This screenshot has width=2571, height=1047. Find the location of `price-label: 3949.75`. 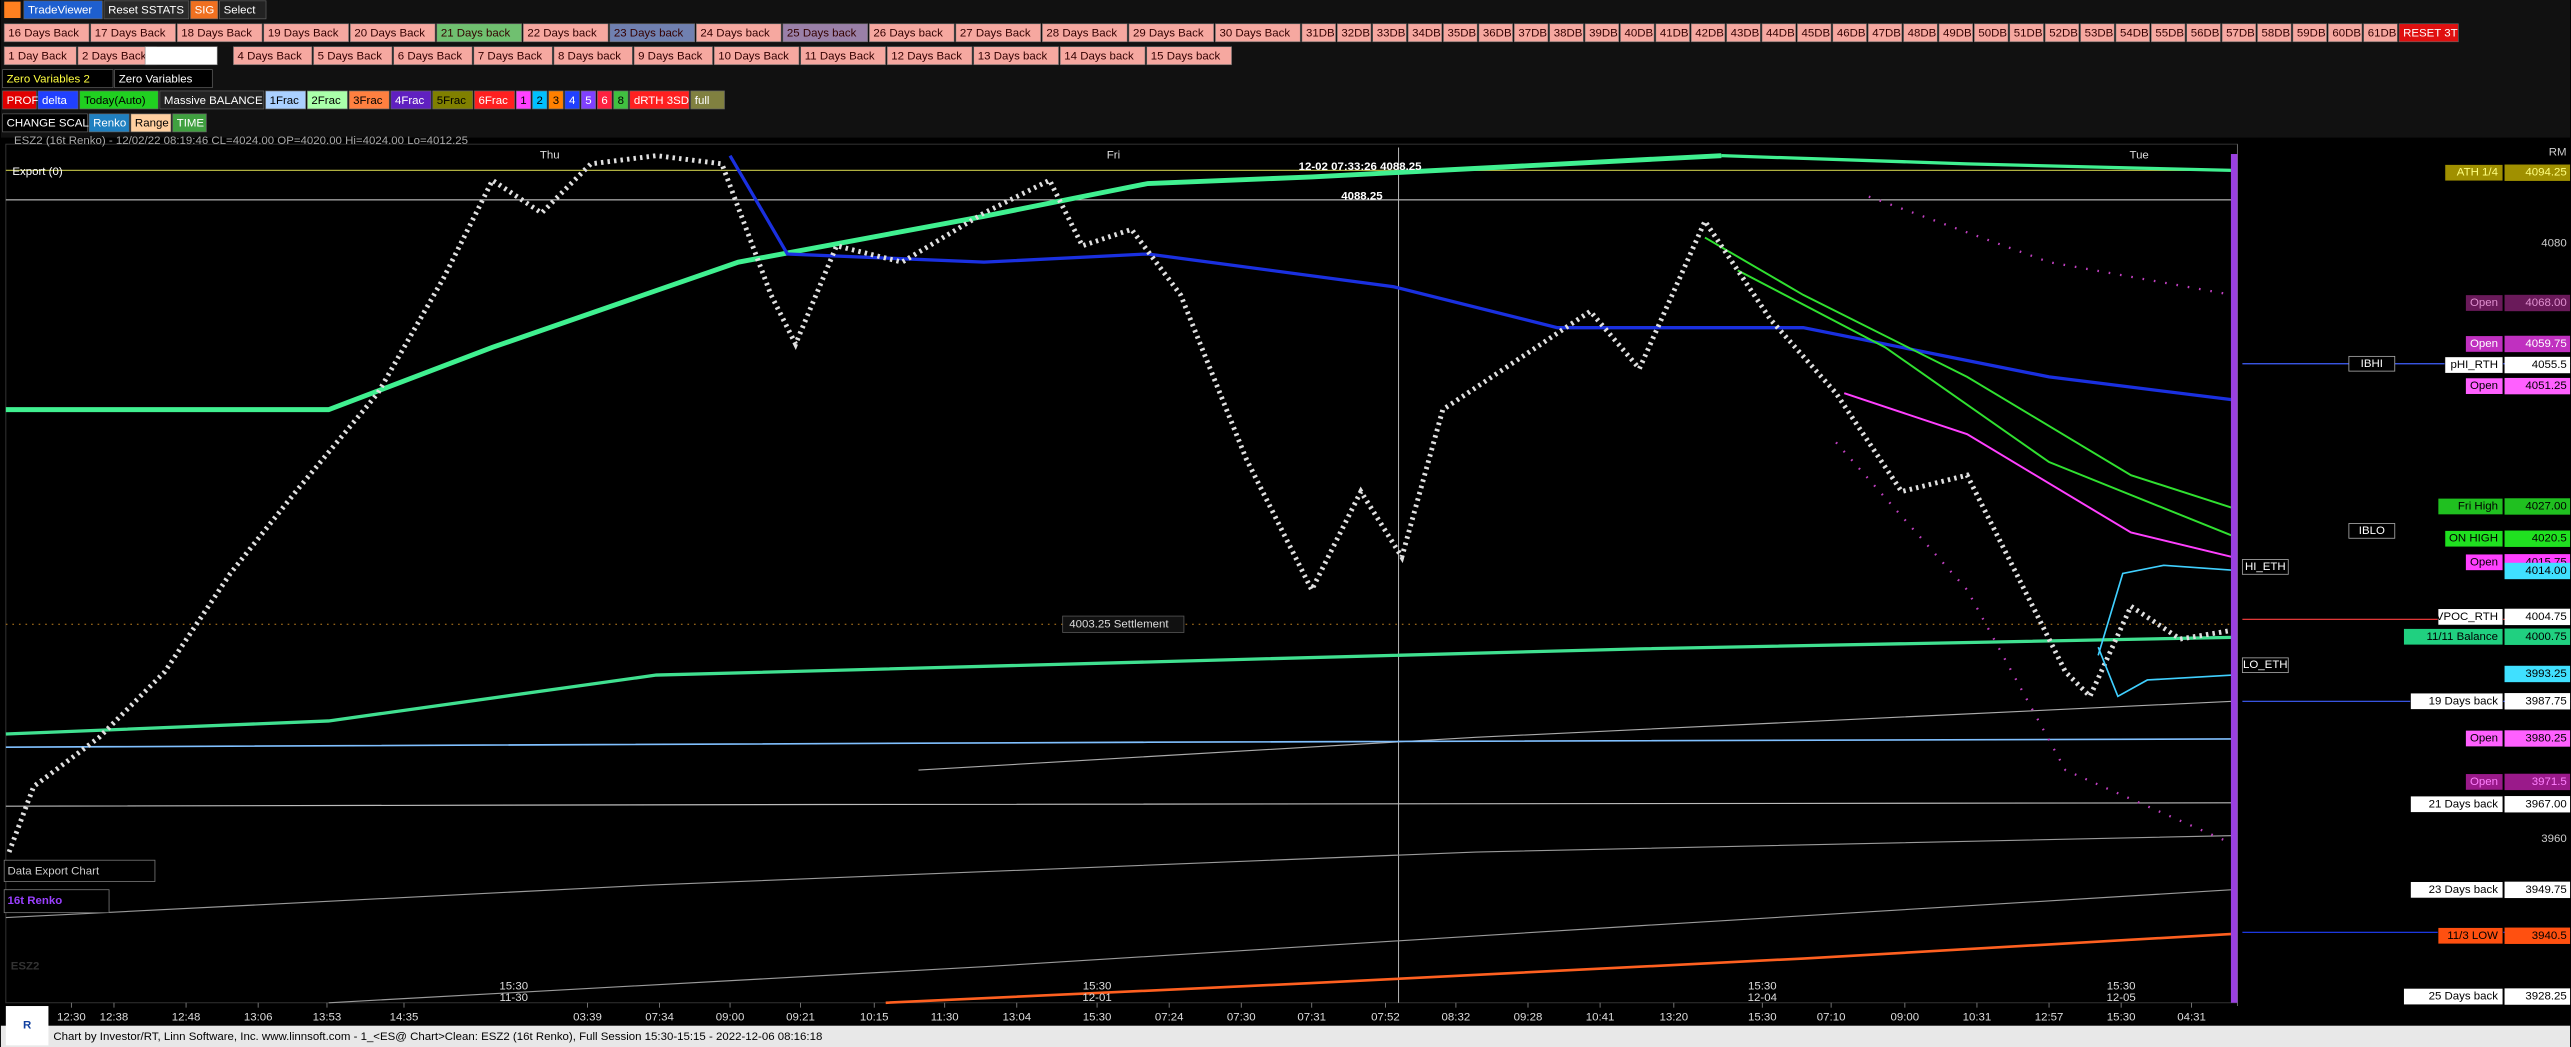

price-label: 3949.75 is located at coordinates (2545, 890).